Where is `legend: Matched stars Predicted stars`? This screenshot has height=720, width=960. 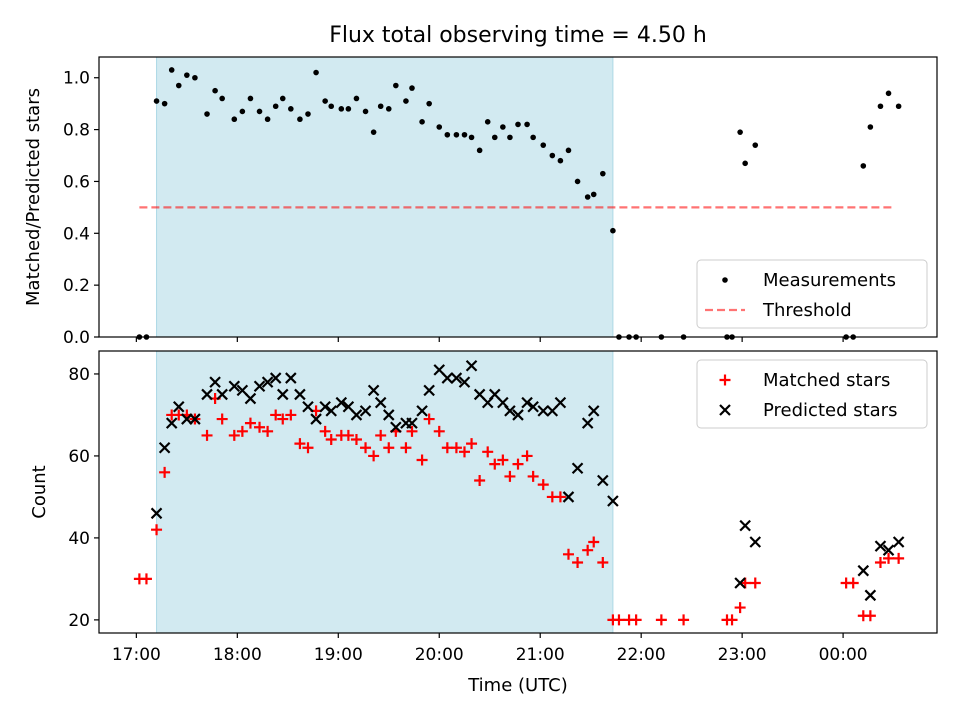 legend: Matched stars Predicted stars is located at coordinates (812, 394).